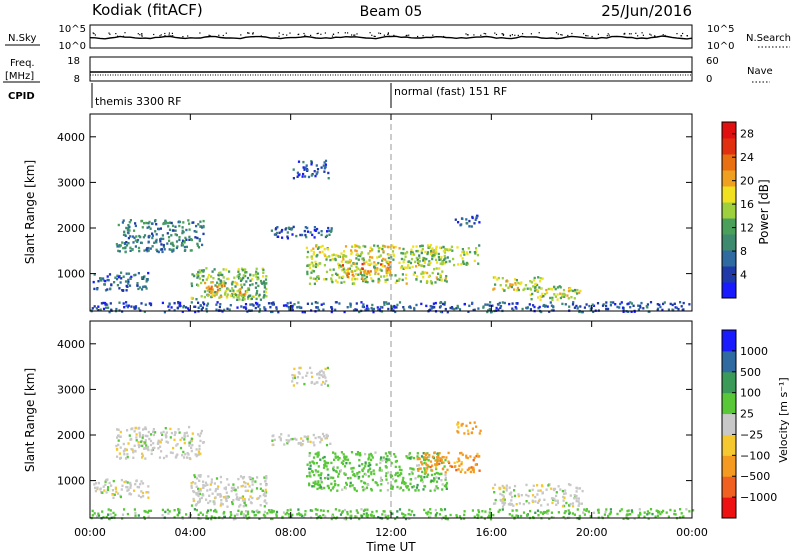  Describe the element at coordinates (391, 12) in the screenshot. I see `beam-title: Beam 05` at that location.